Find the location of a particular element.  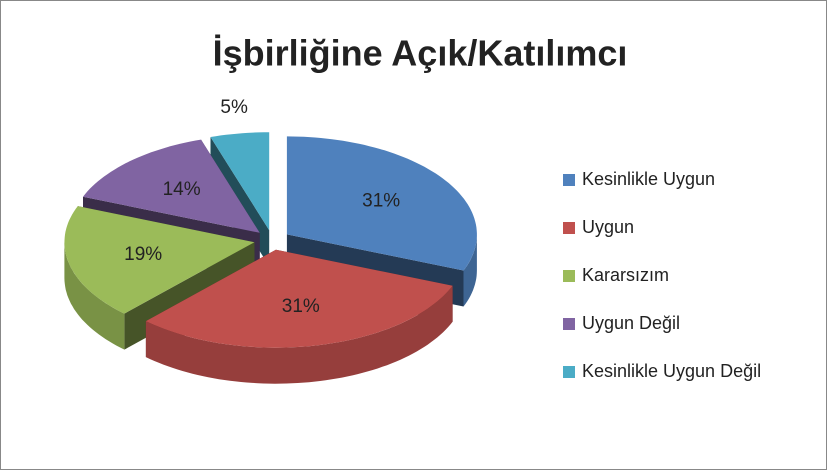

chart-title: İşbirliğine Açık/Katılımcı is located at coordinates (420, 53).